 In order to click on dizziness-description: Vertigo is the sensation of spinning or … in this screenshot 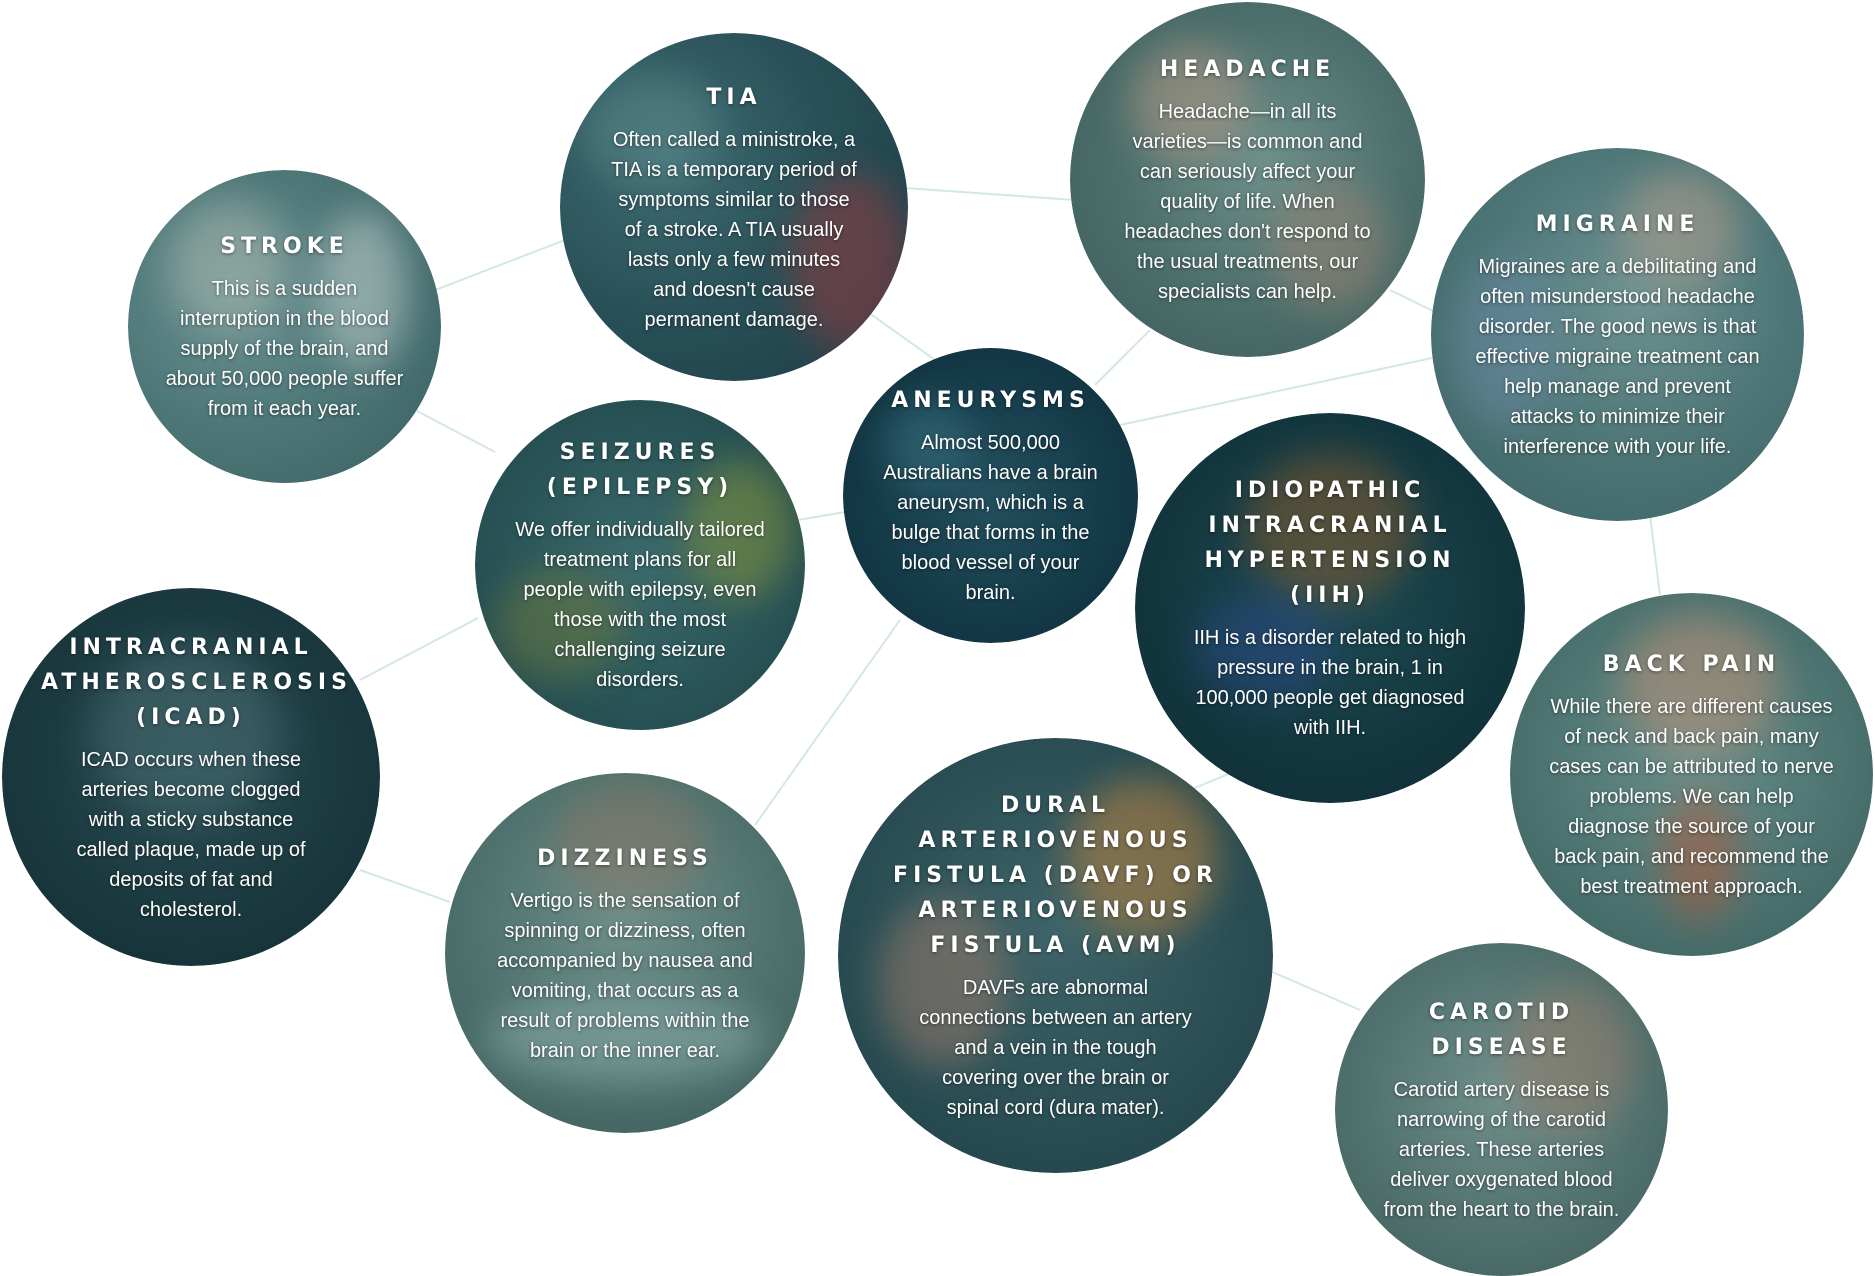, I will do `click(625, 975)`.